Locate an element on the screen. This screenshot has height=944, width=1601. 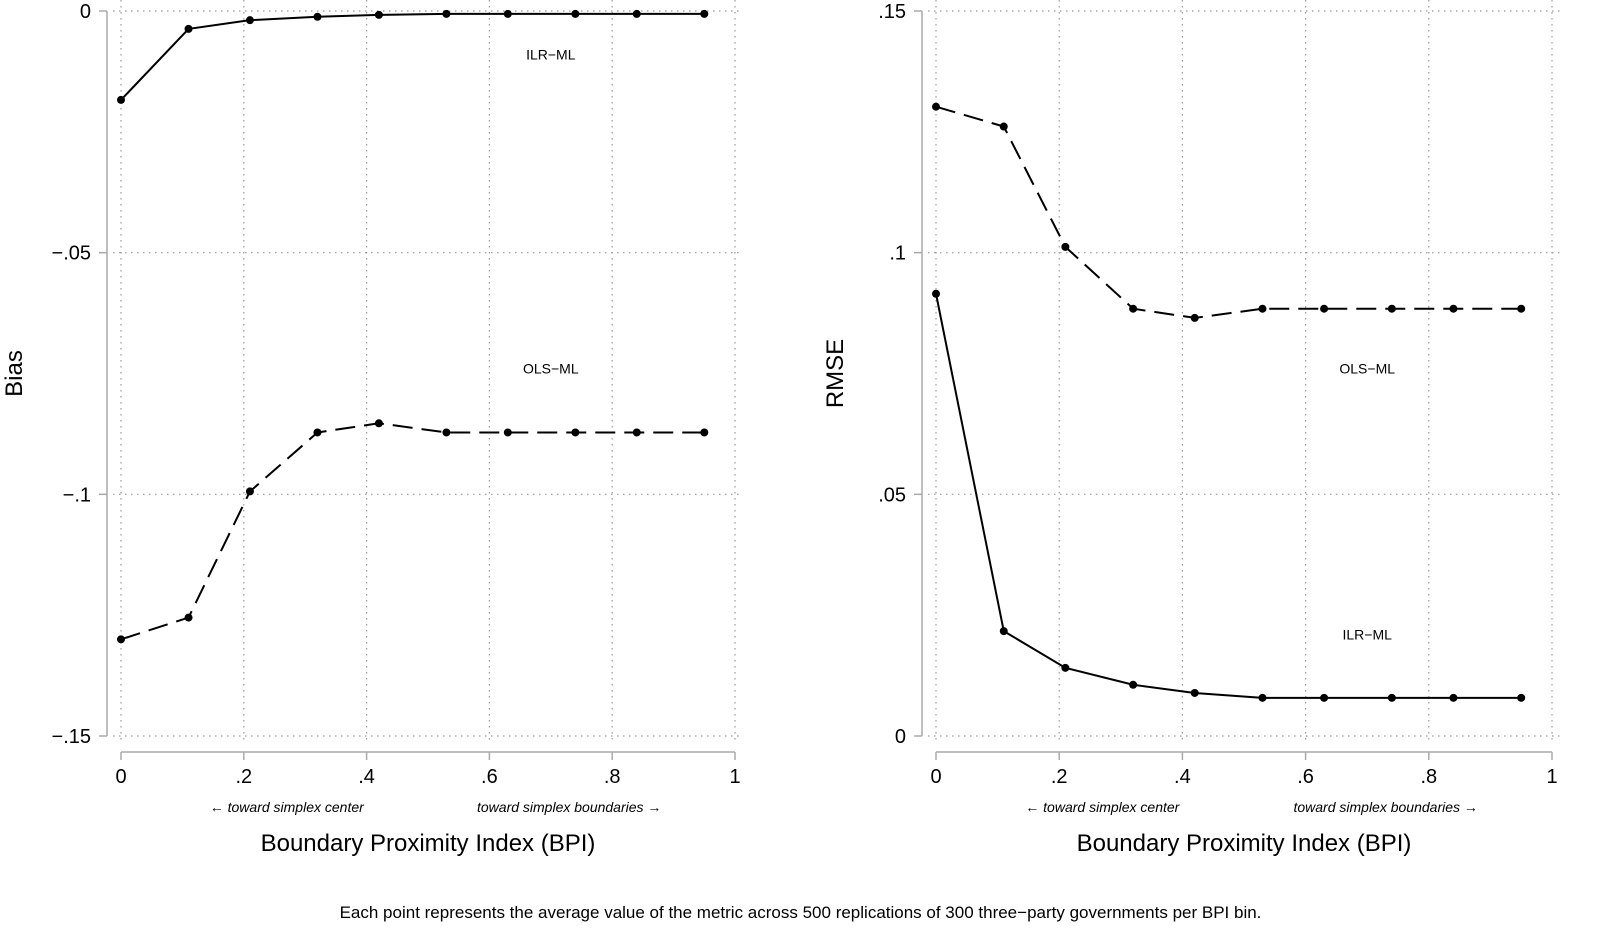
series-line-ilr-ml is located at coordinates (412, 56).